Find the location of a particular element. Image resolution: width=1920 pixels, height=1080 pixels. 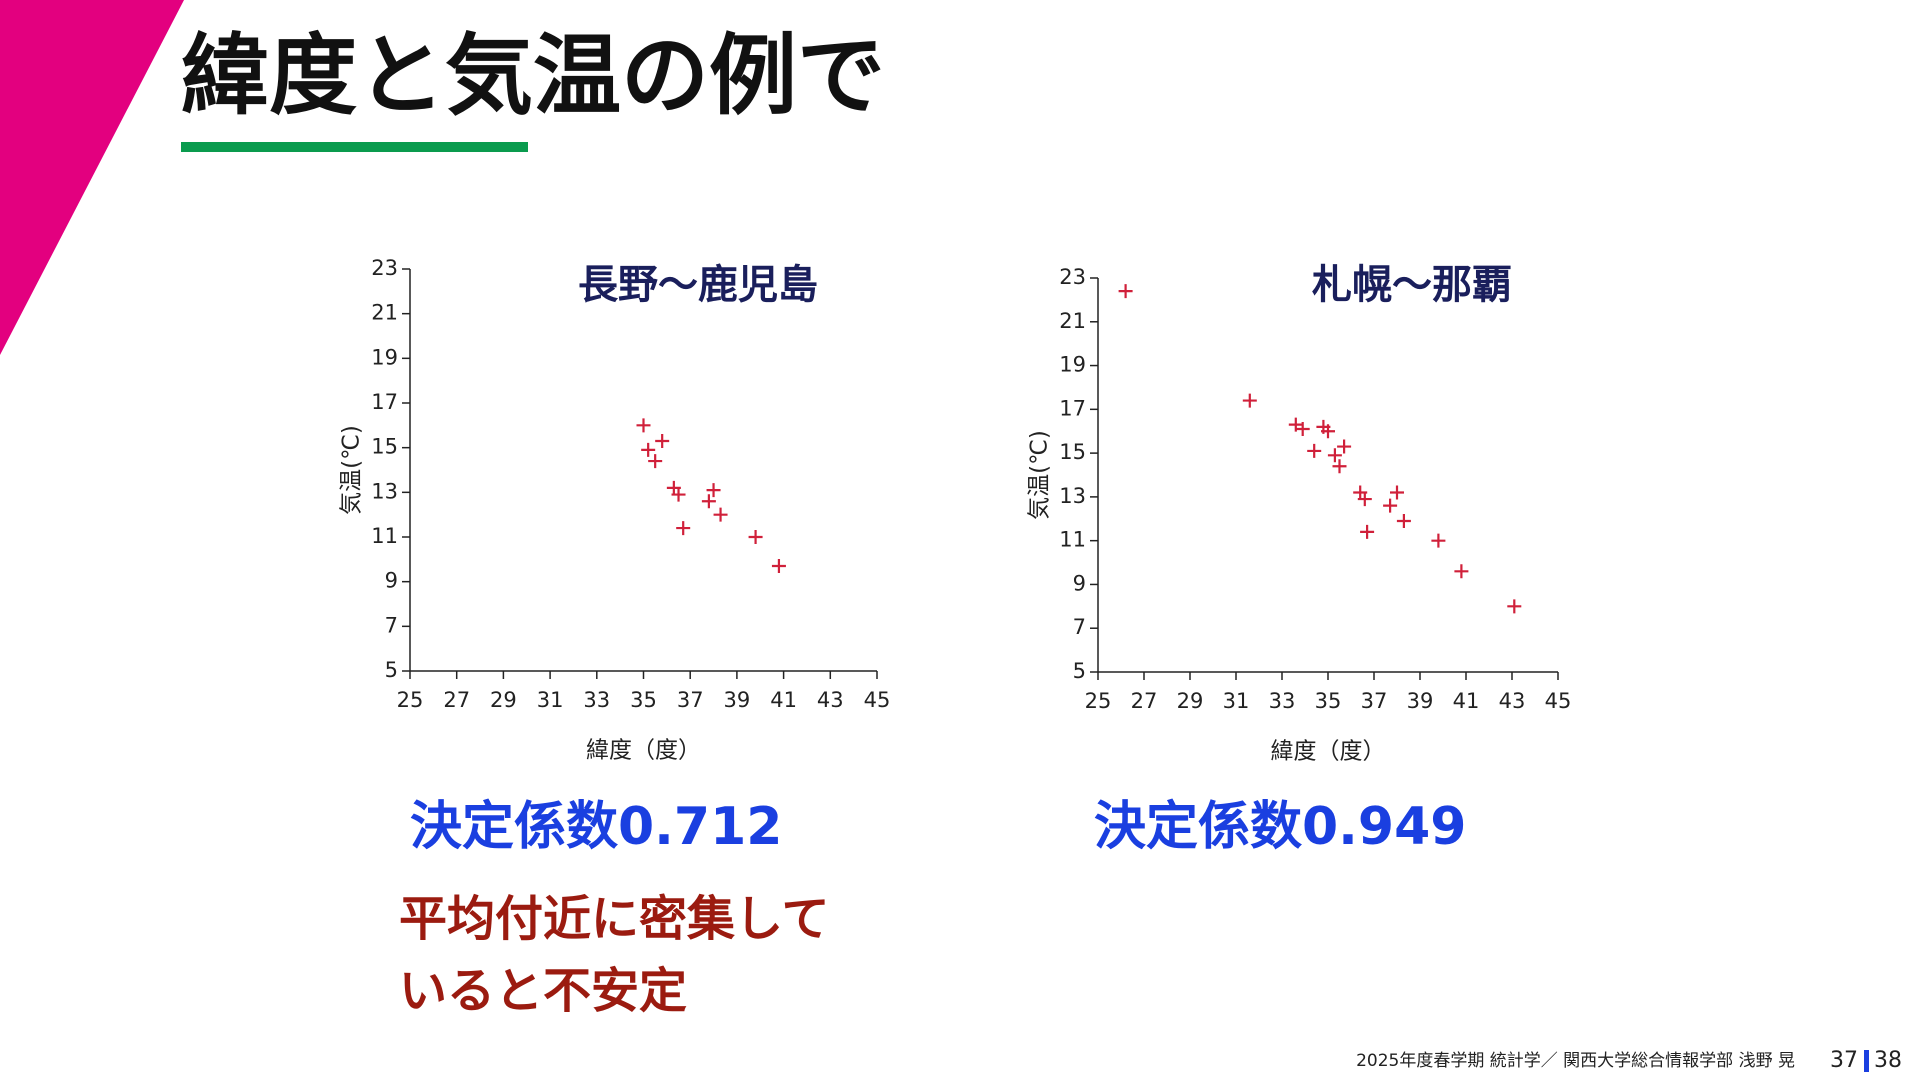

note: 平均付近に密集して is located at coordinates (614, 919).